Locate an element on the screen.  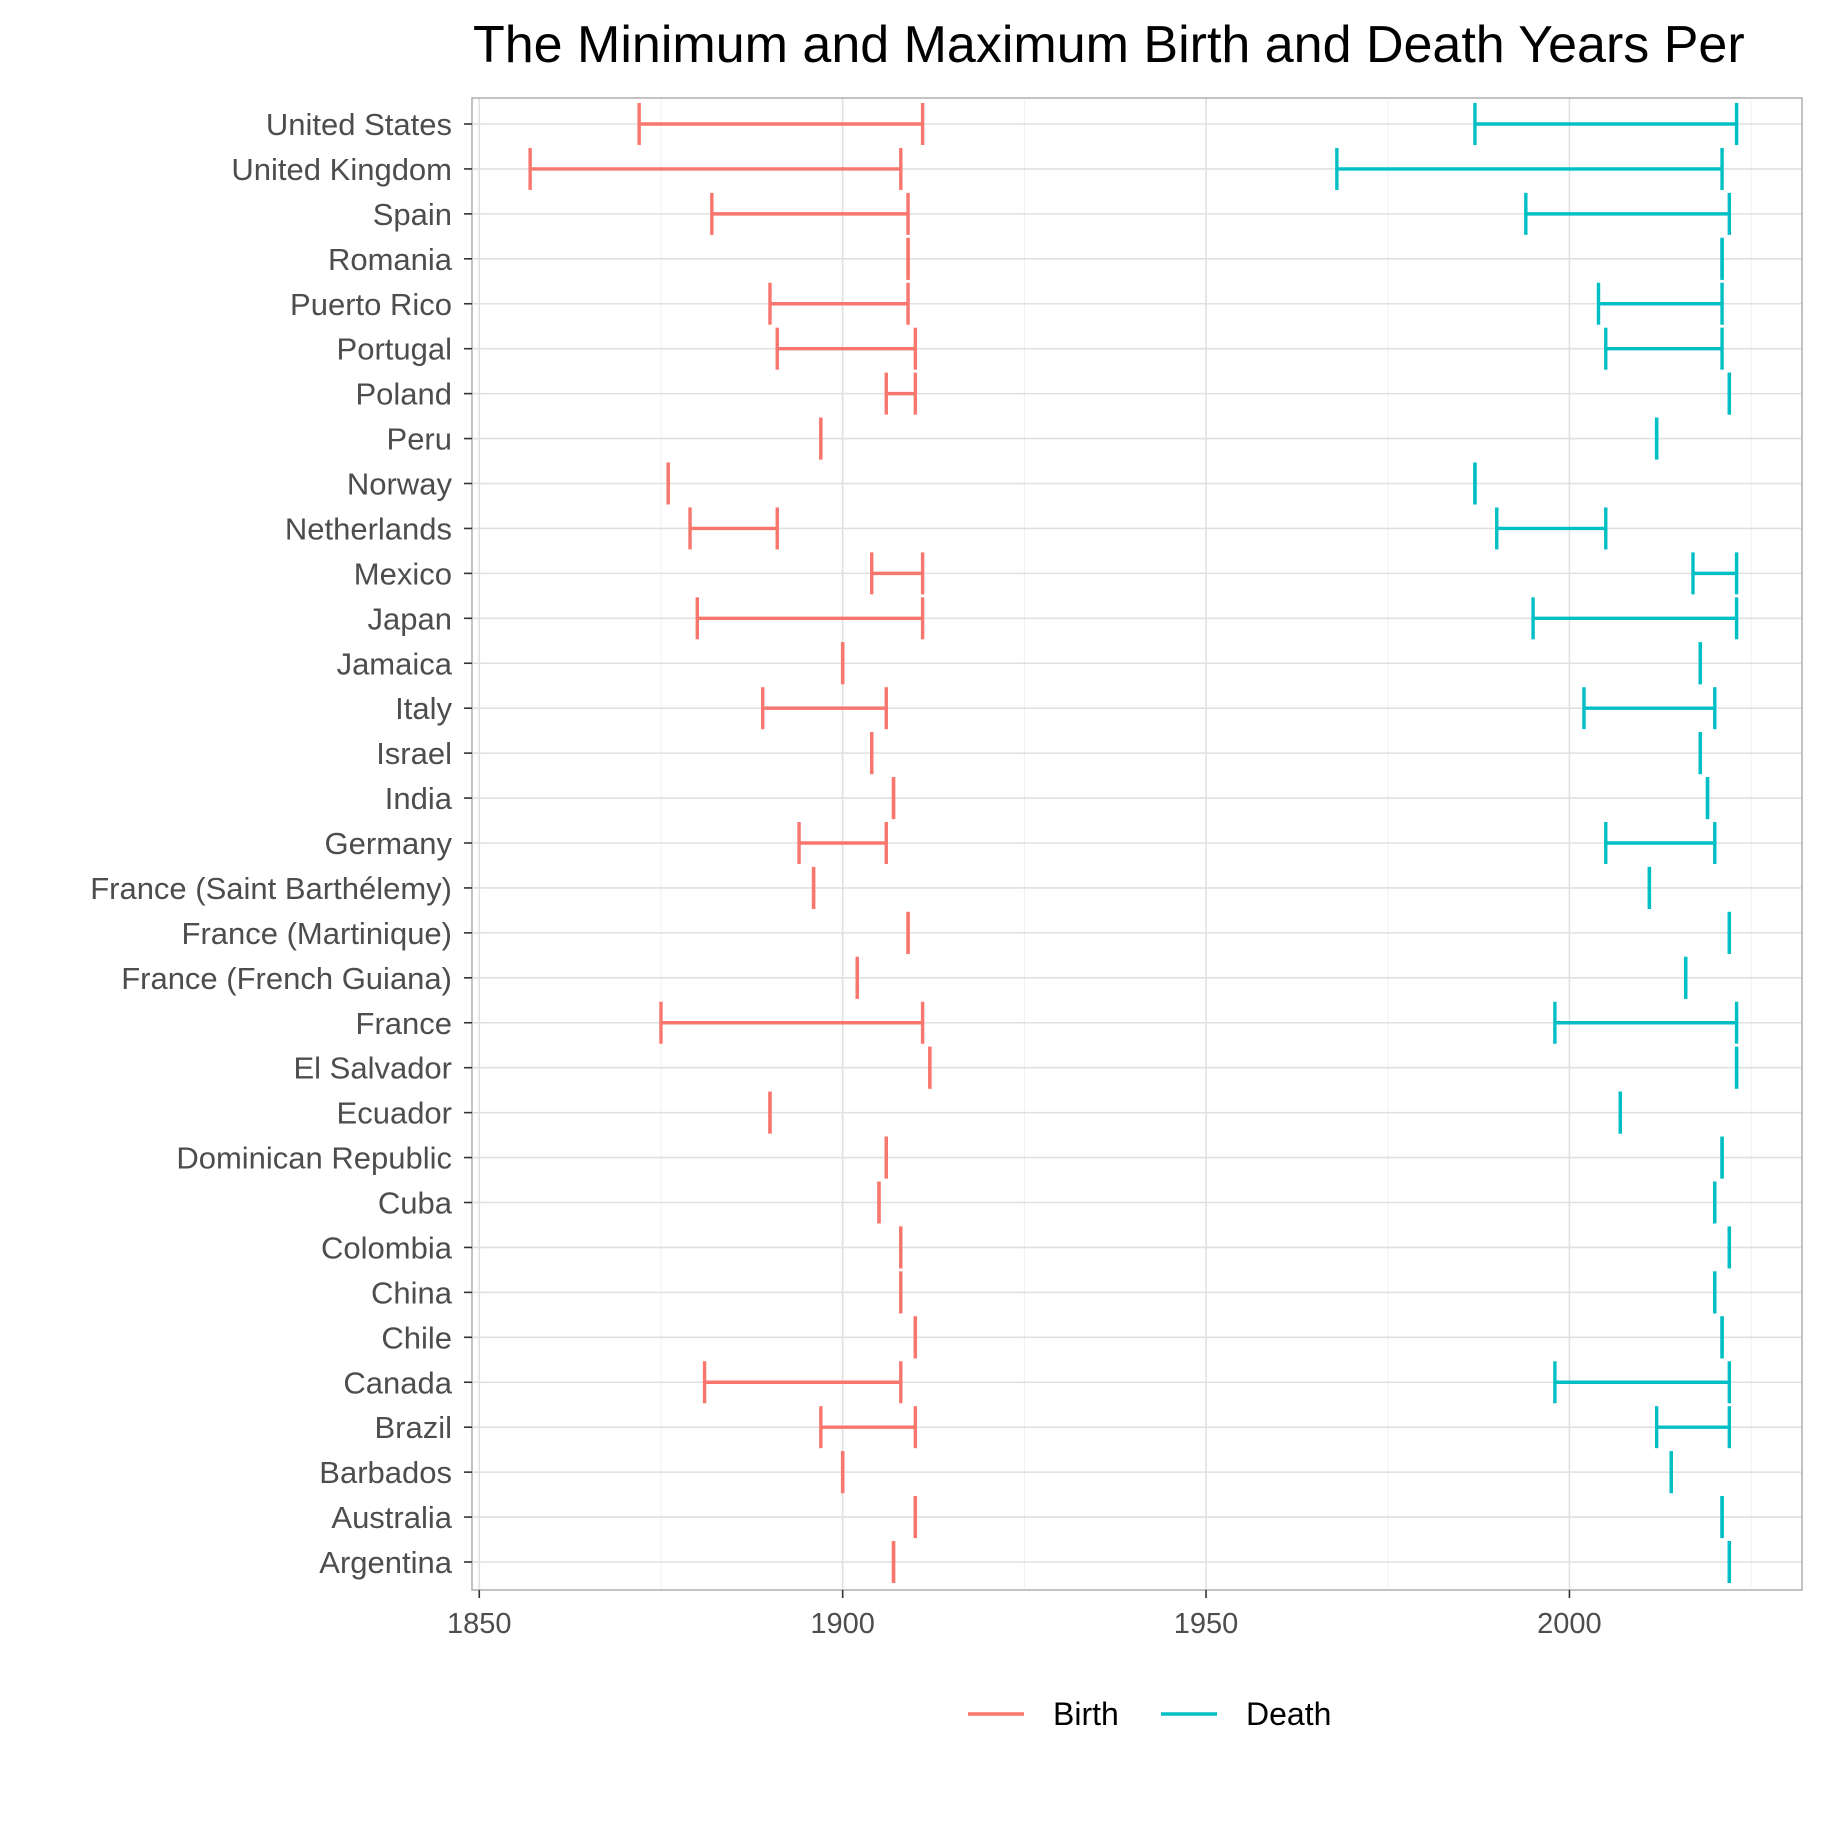
y-tick-label: Netherlands is located at coordinates (368, 528).